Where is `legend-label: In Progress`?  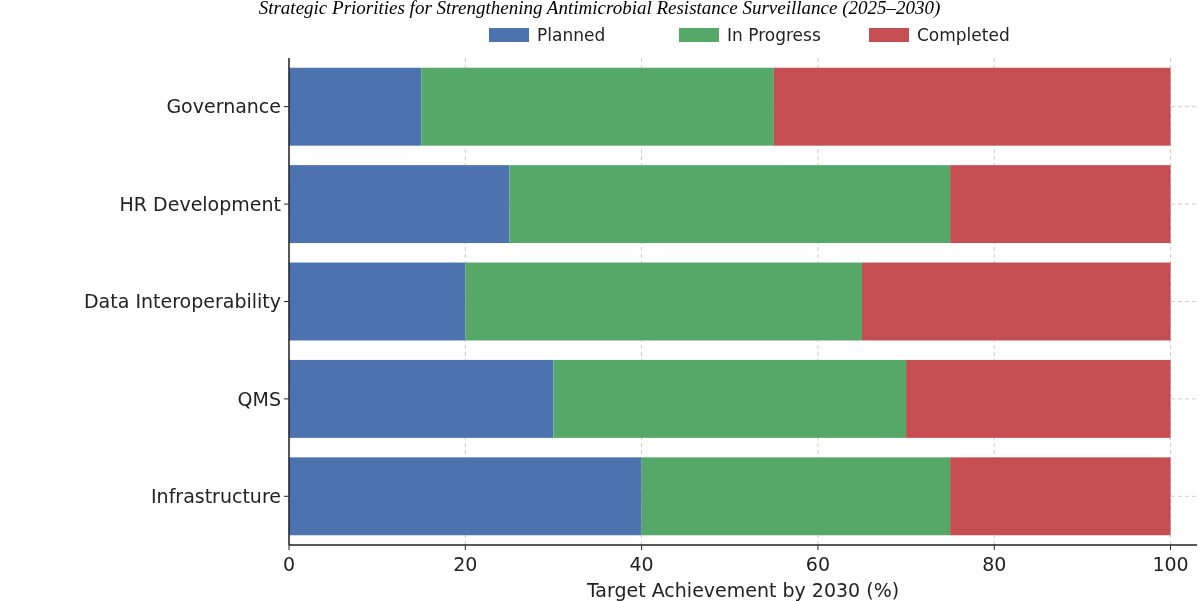 legend-label: In Progress is located at coordinates (774, 34).